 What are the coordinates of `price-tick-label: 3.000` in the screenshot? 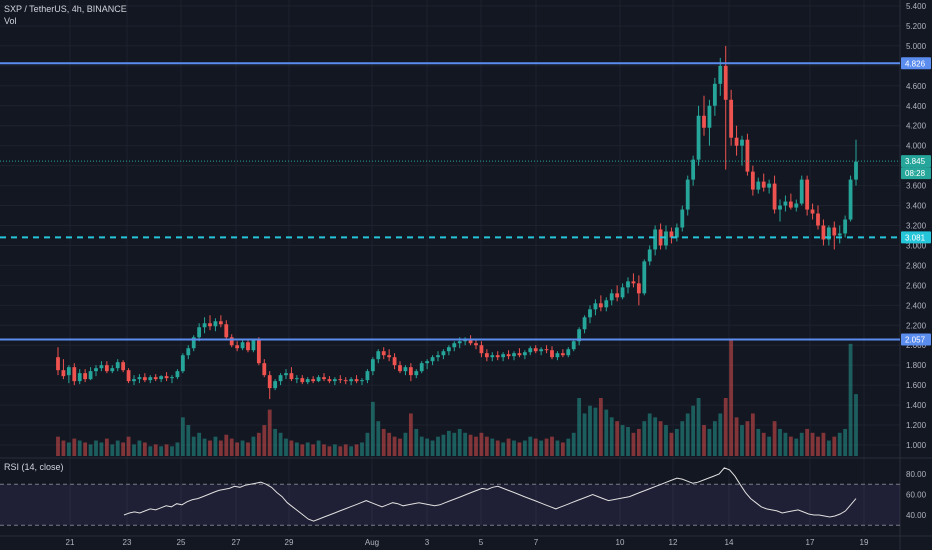 It's located at (916, 245).